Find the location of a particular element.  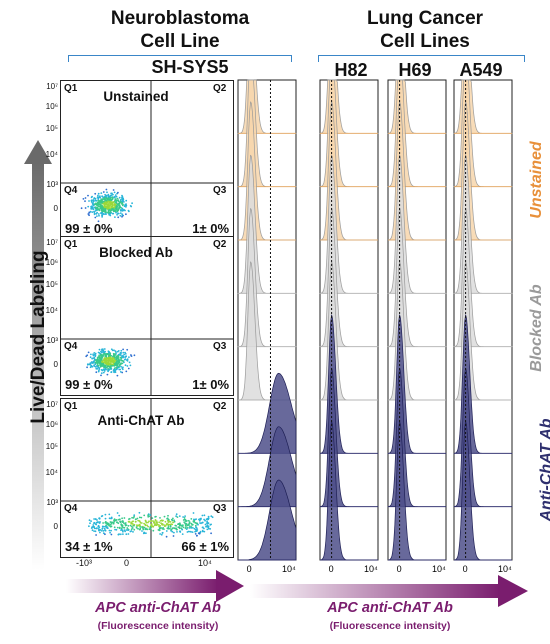

lung-cell-a549: A549 is located at coordinates (481, 70).